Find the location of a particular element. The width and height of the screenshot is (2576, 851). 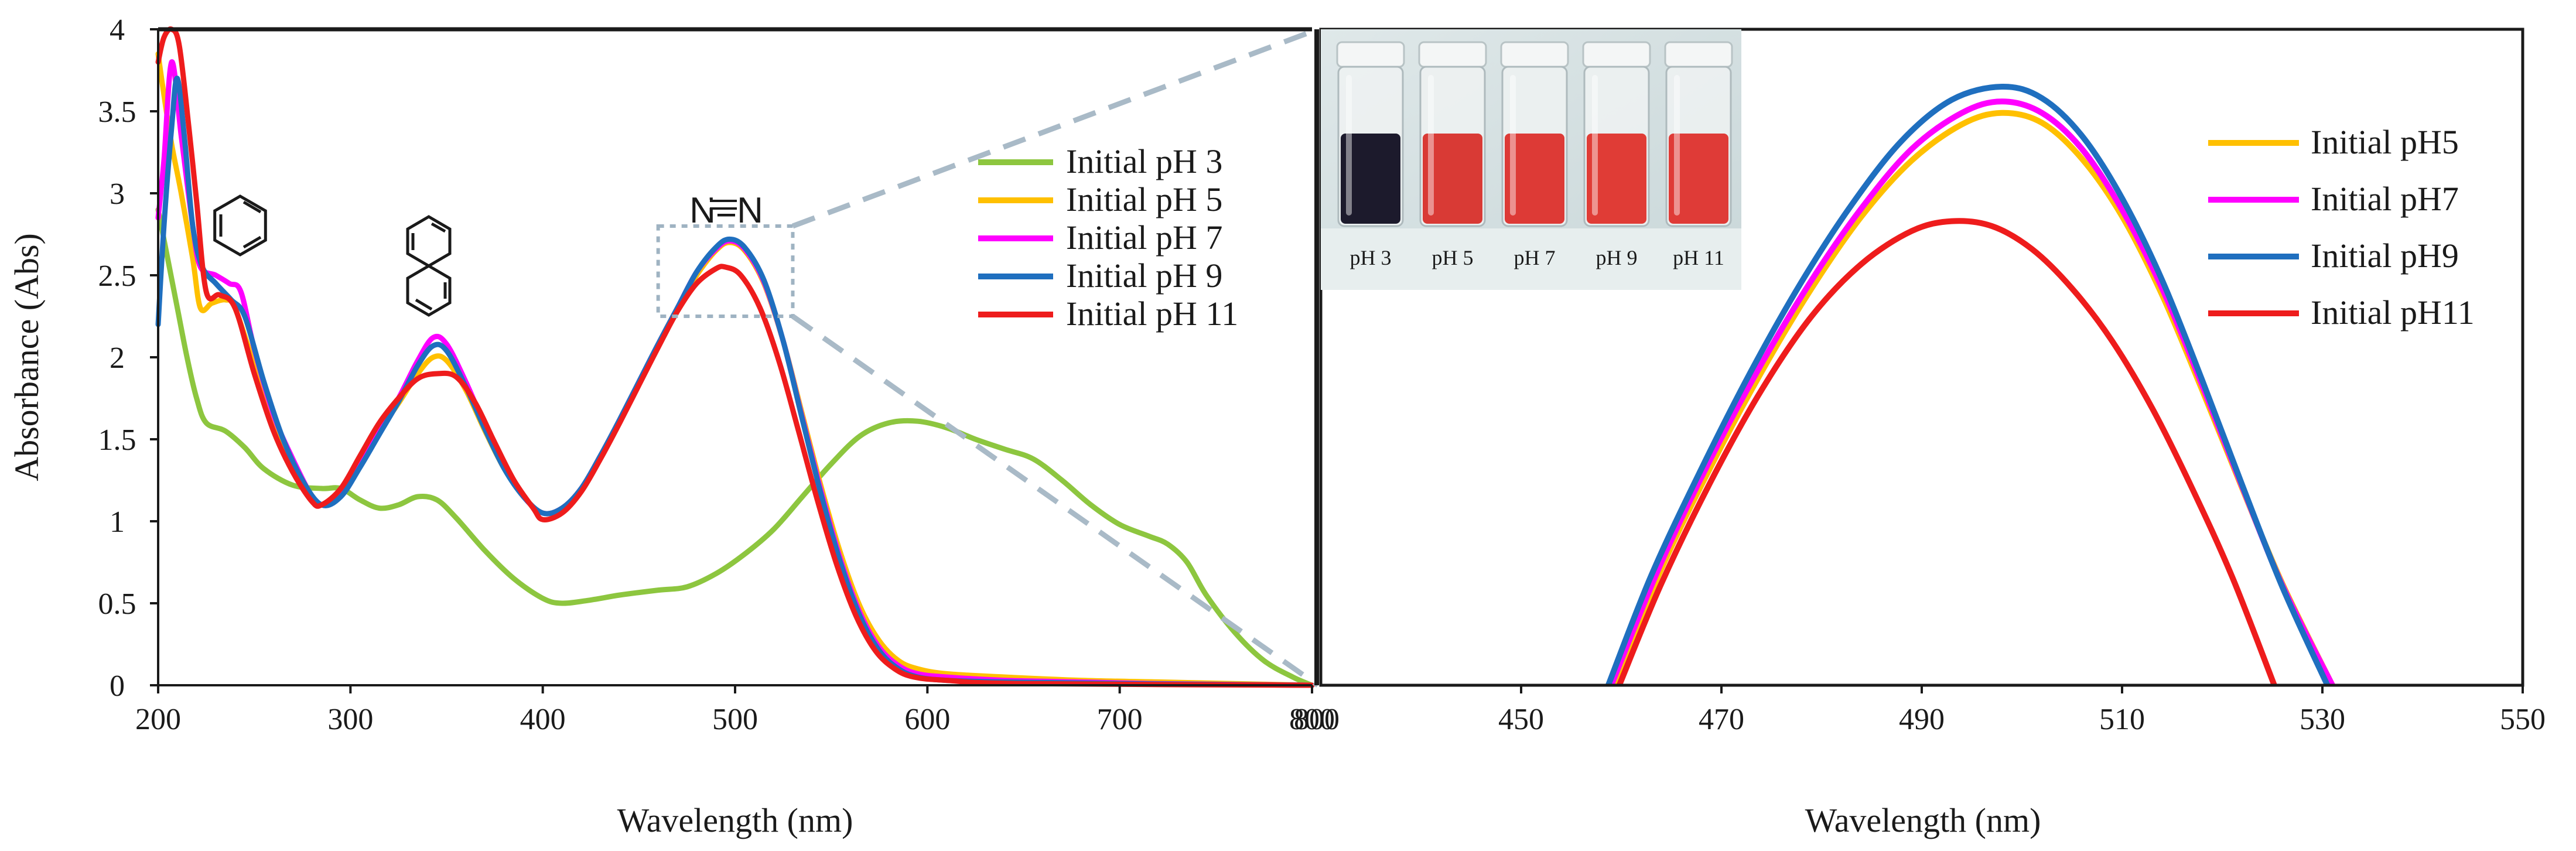

benzene-structure-icon is located at coordinates (240, 225).